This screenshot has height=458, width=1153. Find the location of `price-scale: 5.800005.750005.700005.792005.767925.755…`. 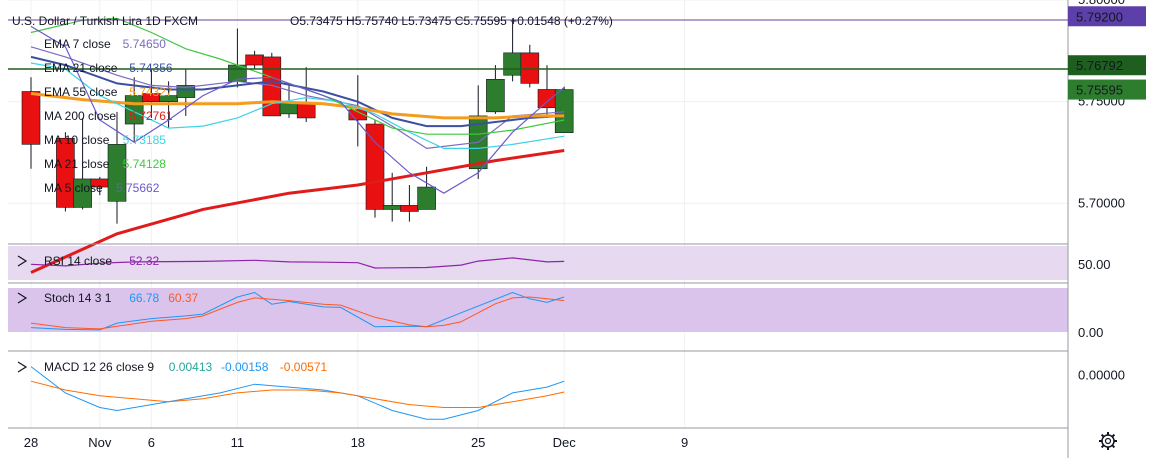

price-scale: 5.800005.750005.700005.792005.767925.755… is located at coordinates (1107, 191).